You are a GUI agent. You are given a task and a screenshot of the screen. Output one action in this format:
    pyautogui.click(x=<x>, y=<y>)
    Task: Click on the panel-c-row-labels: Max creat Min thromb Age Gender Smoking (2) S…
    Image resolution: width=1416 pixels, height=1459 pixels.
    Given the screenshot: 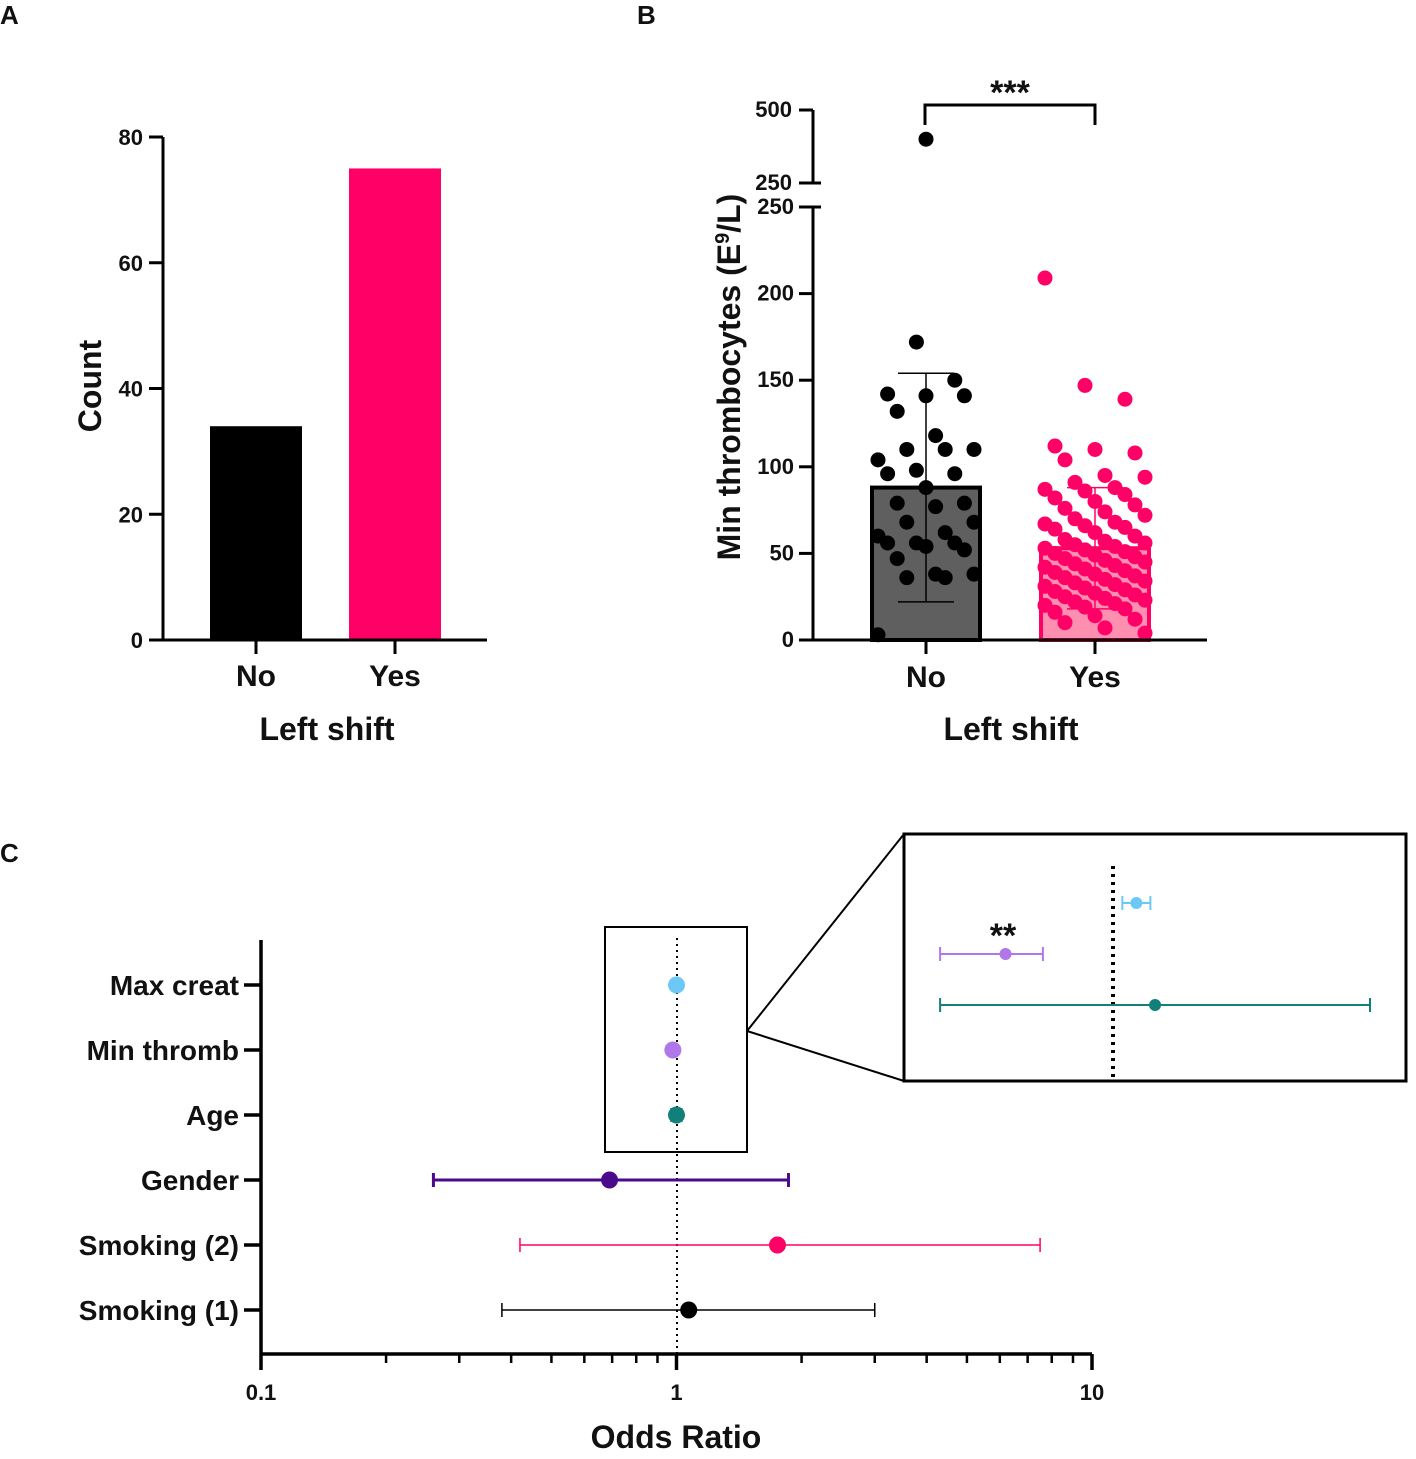 What is the action you would take?
    pyautogui.click(x=170, y=1148)
    